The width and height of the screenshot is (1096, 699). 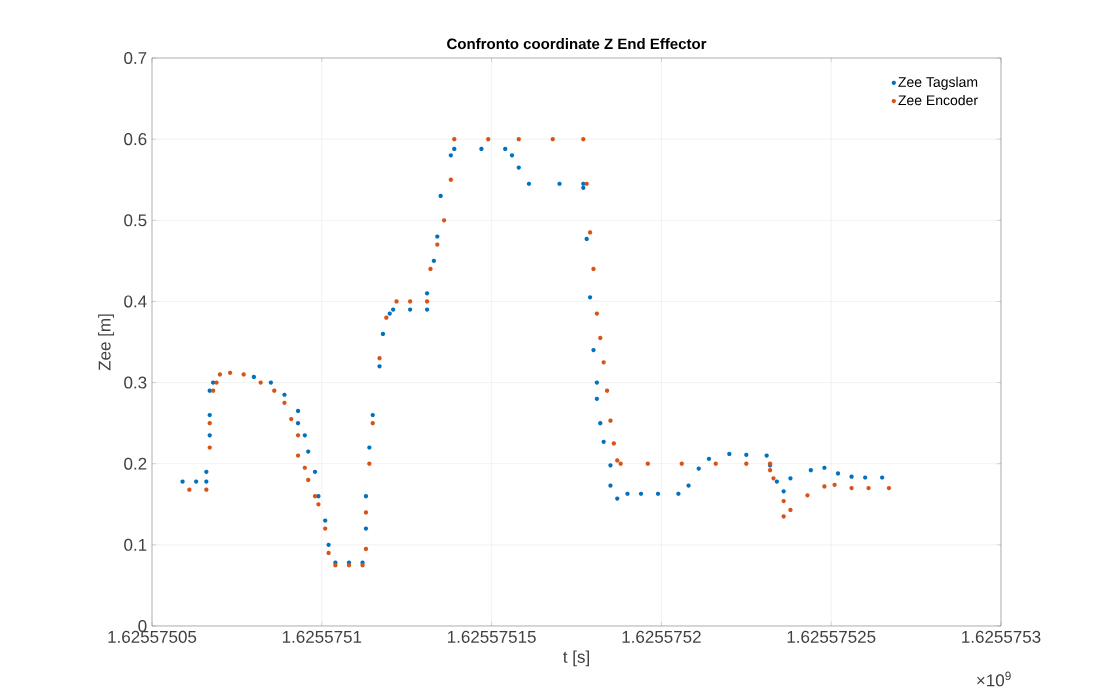 I want to click on x-axis-title: t [s], so click(x=576, y=658).